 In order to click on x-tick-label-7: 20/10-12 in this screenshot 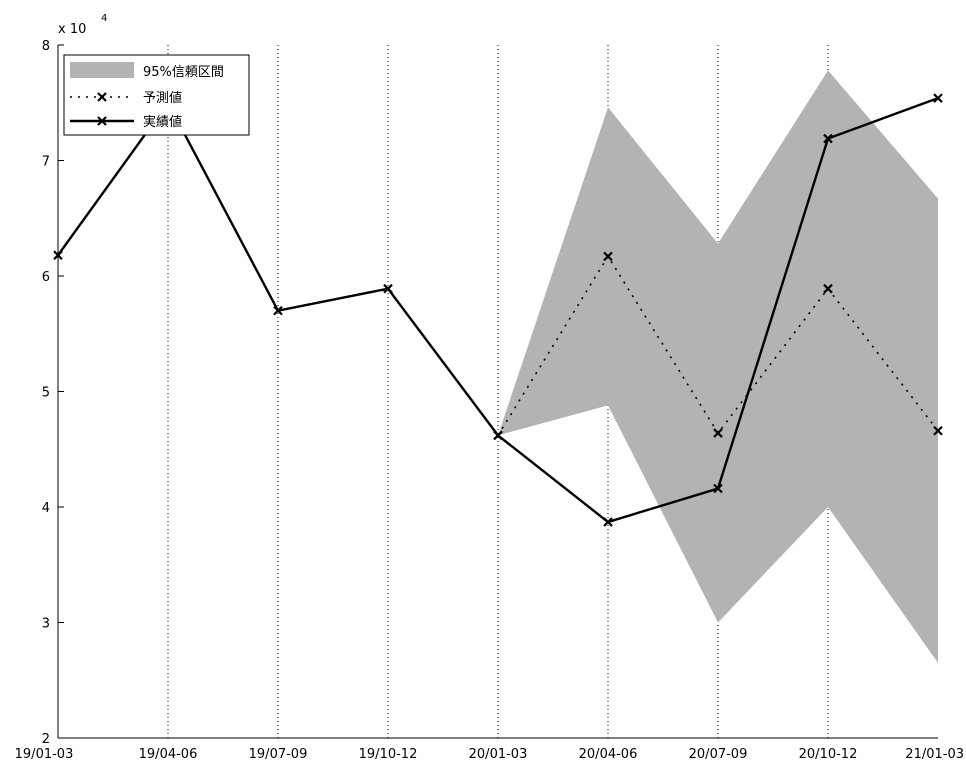, I will do `click(828, 754)`.